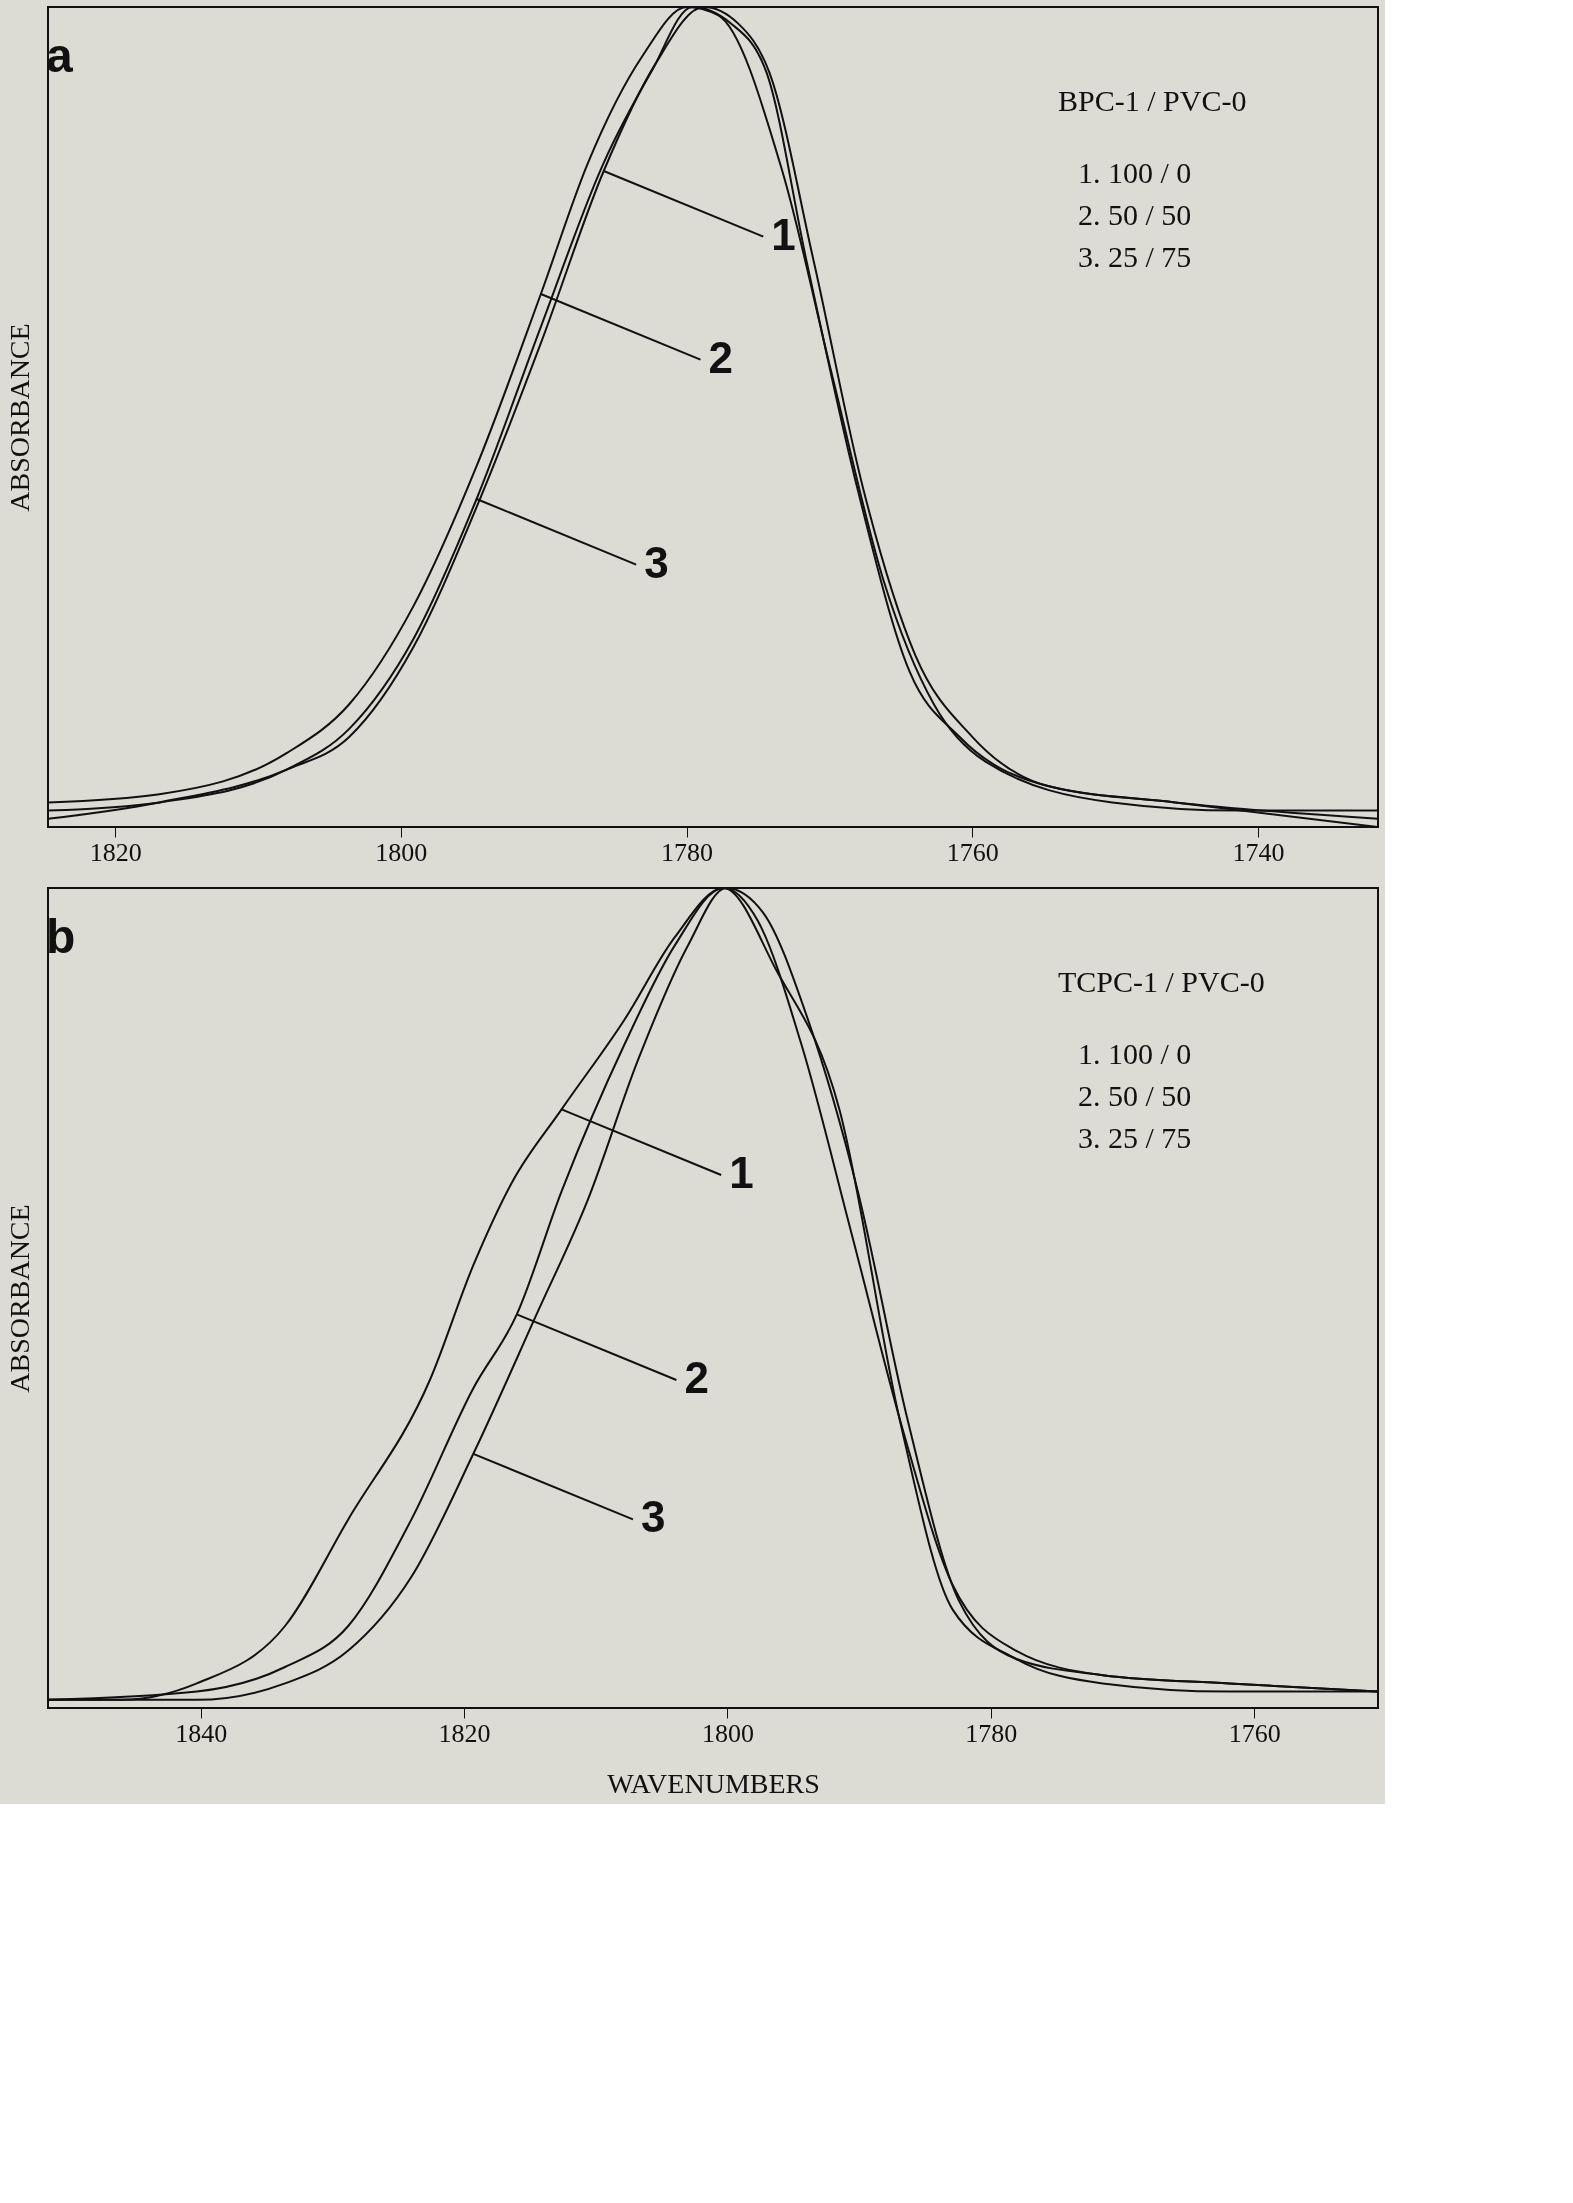 Image resolution: width=1573 pixels, height=2203 pixels. Describe the element at coordinates (1161, 981) in the screenshot. I see `annotation: TCPC-1 / PVC-0` at that location.